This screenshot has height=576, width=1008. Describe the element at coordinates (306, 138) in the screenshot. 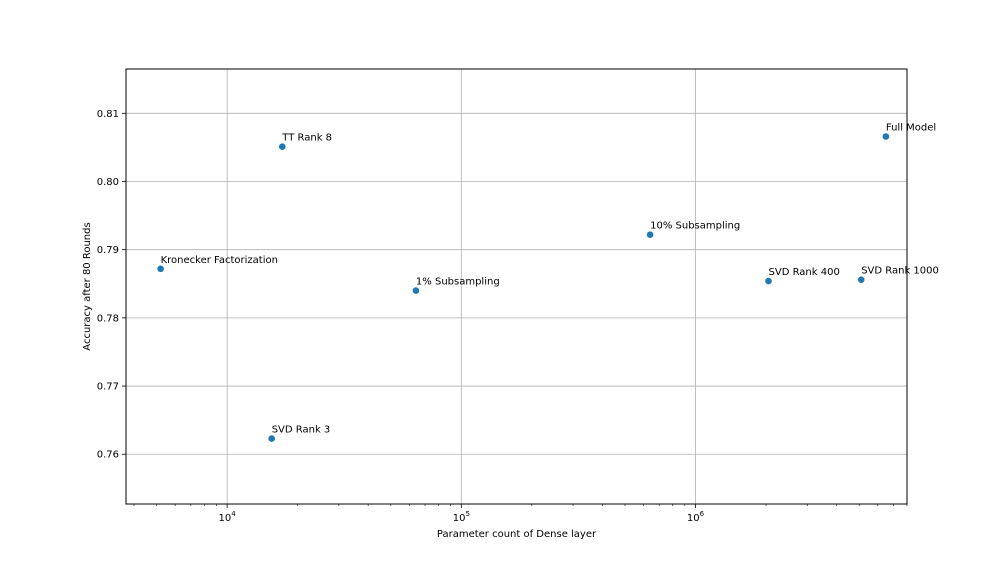

I see `data-point-label: TT Rank 8` at that location.